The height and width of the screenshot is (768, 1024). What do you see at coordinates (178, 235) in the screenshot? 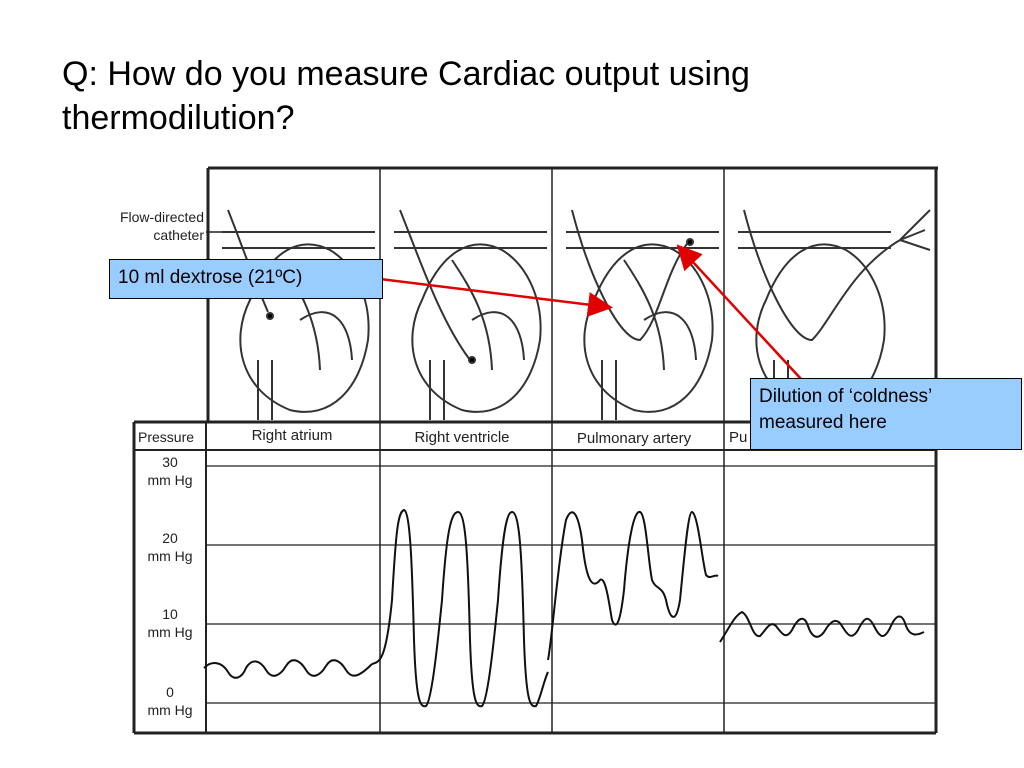
I see `catheter-label-line2: catheter` at bounding box center [178, 235].